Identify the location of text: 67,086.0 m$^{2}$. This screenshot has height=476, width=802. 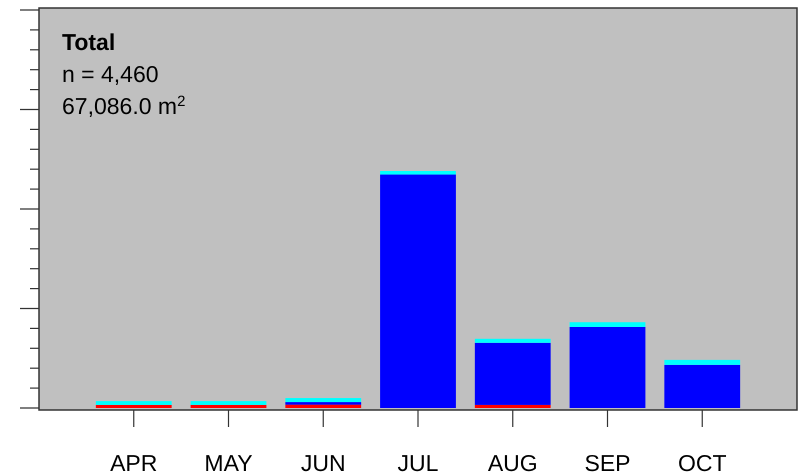
(124, 105).